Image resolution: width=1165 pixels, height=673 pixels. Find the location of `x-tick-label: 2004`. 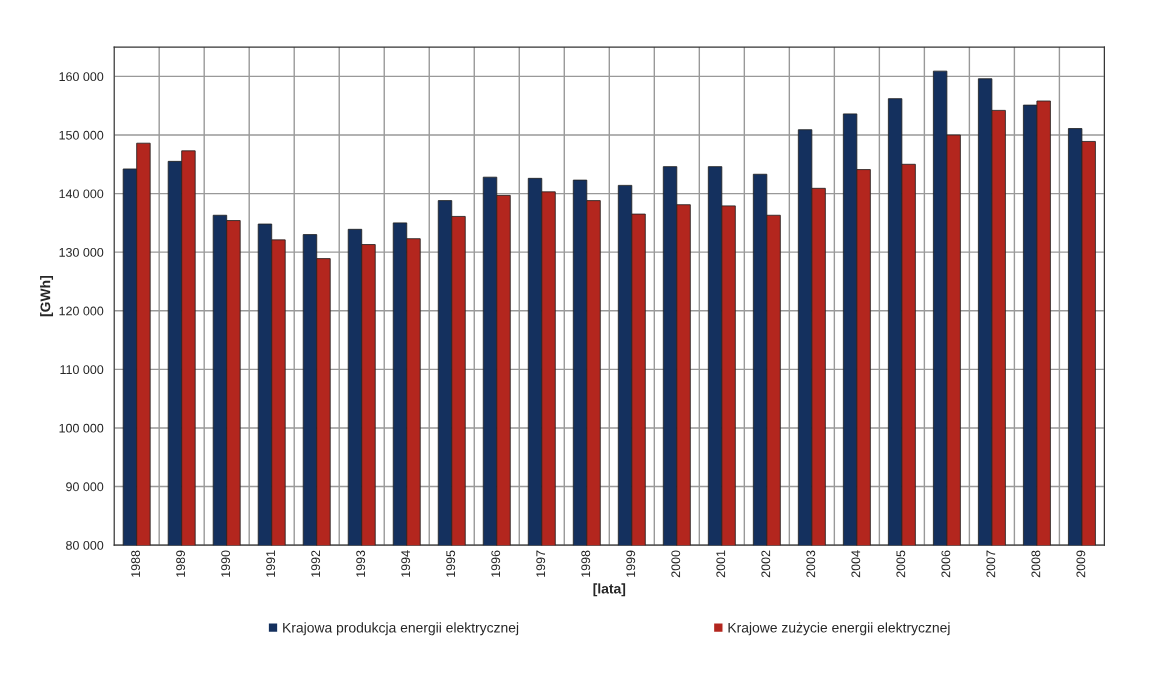

x-tick-label: 2004 is located at coordinates (856, 564).